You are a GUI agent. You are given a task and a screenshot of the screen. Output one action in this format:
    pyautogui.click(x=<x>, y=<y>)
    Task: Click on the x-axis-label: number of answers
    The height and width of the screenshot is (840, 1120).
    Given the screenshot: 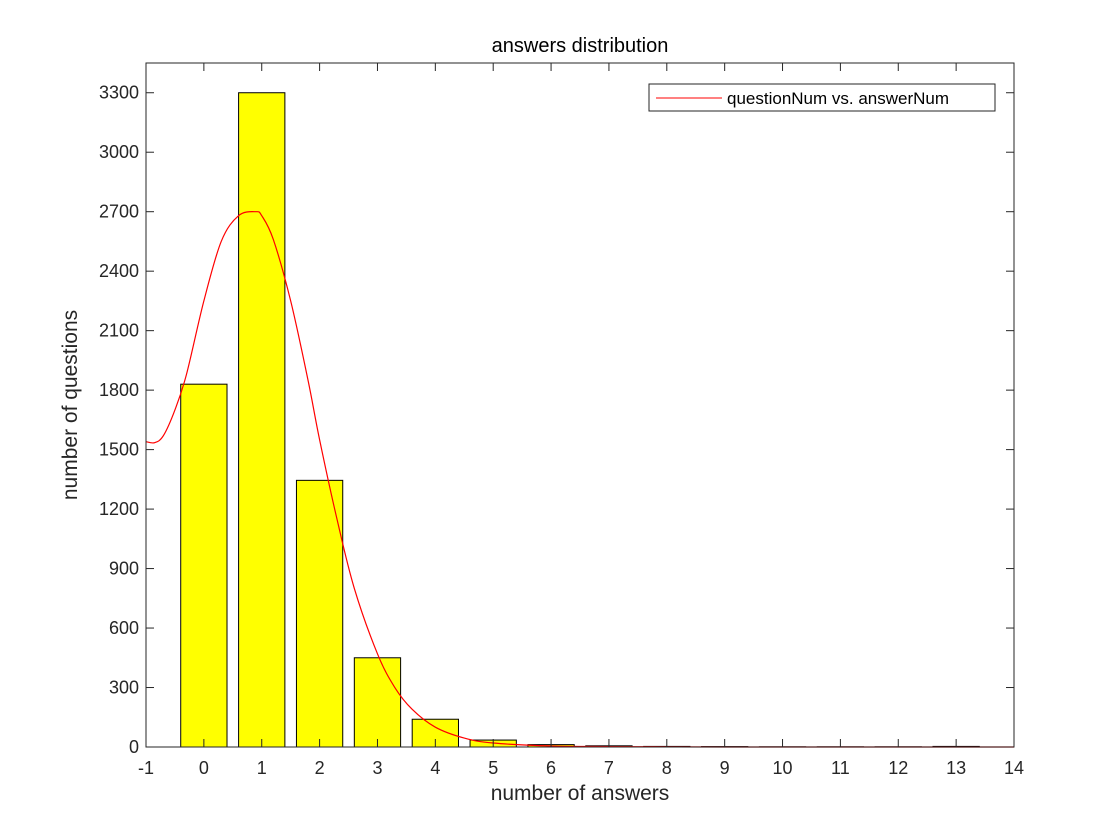 What is the action you would take?
    pyautogui.click(x=580, y=793)
    